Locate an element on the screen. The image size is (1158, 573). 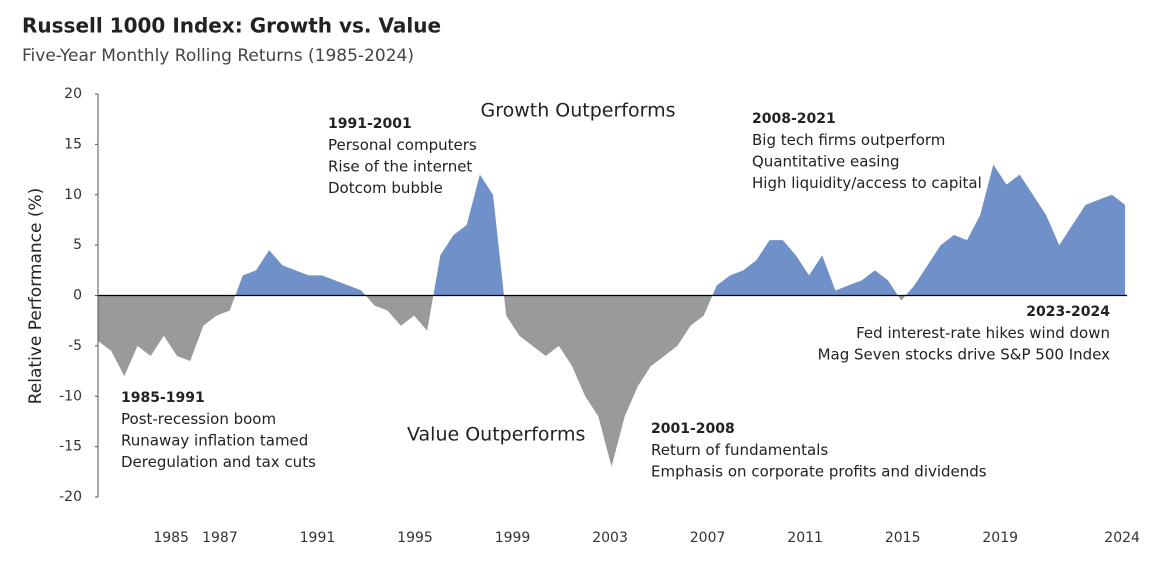
region-label: Growth Outperforms is located at coordinates (577, 111).